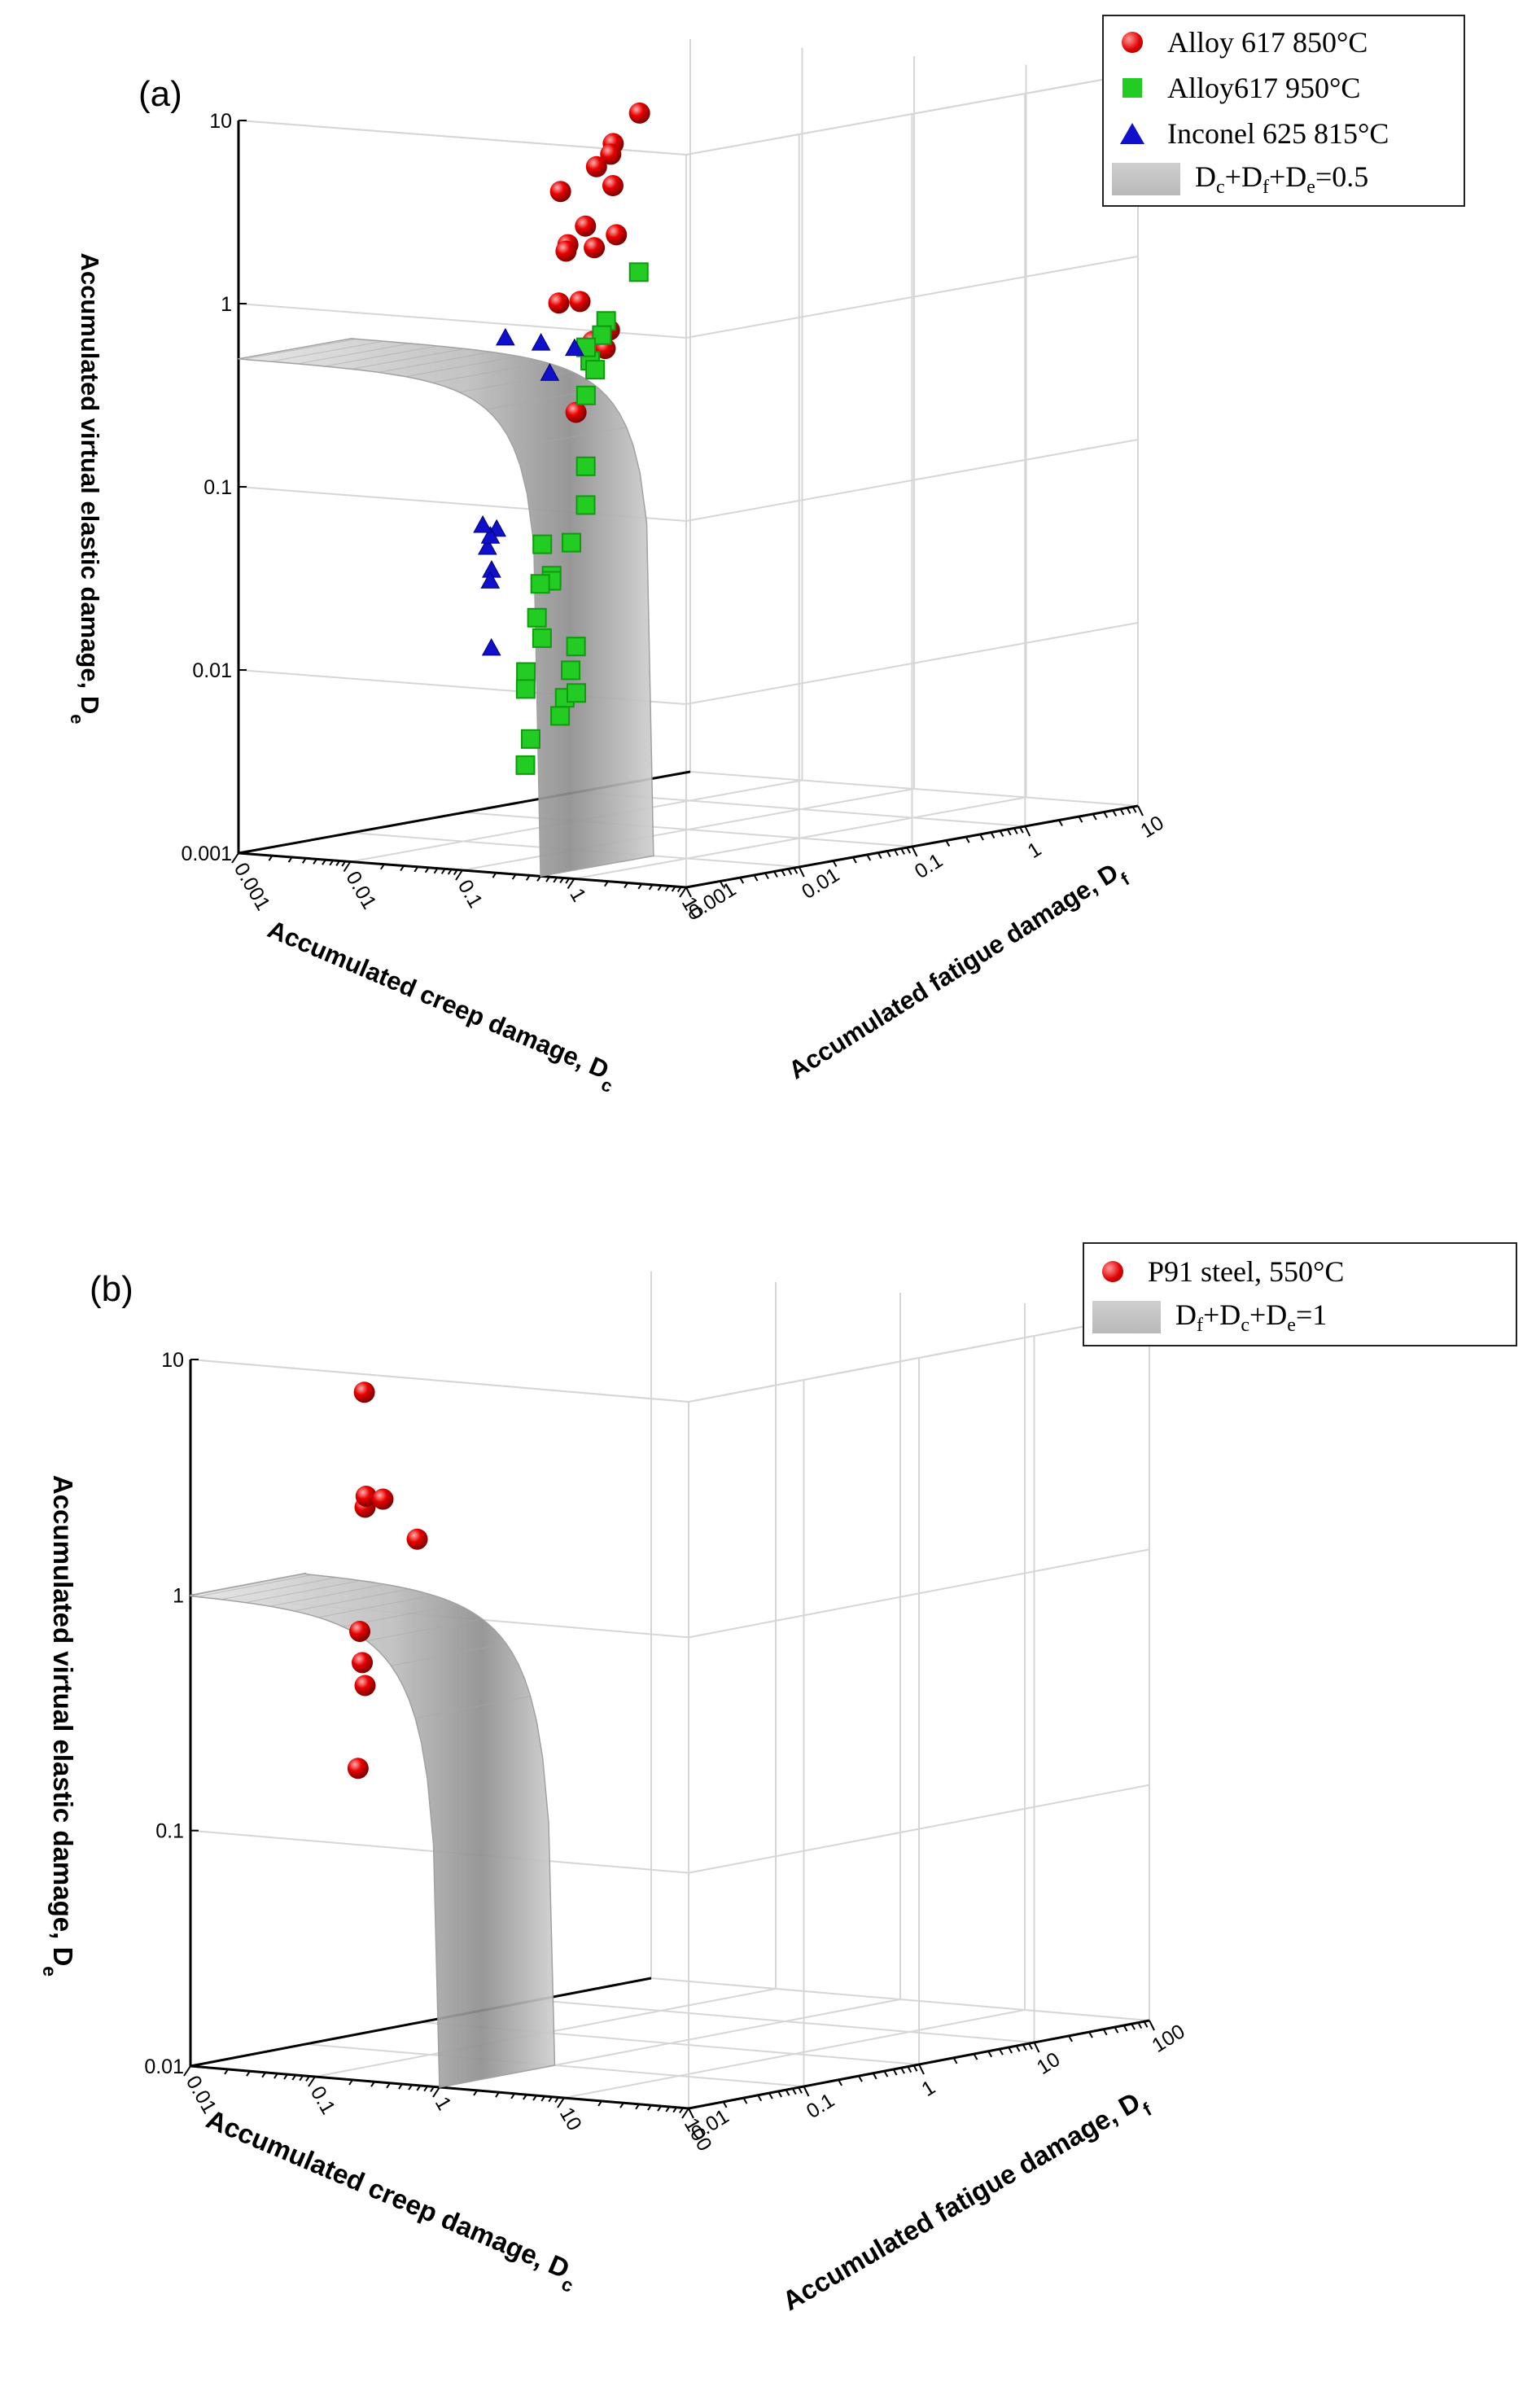 This screenshot has height=2408, width=1536. Describe the element at coordinates (323, 2100) in the screenshot. I see `chart-b-x-tick-label: 0.1` at that location.